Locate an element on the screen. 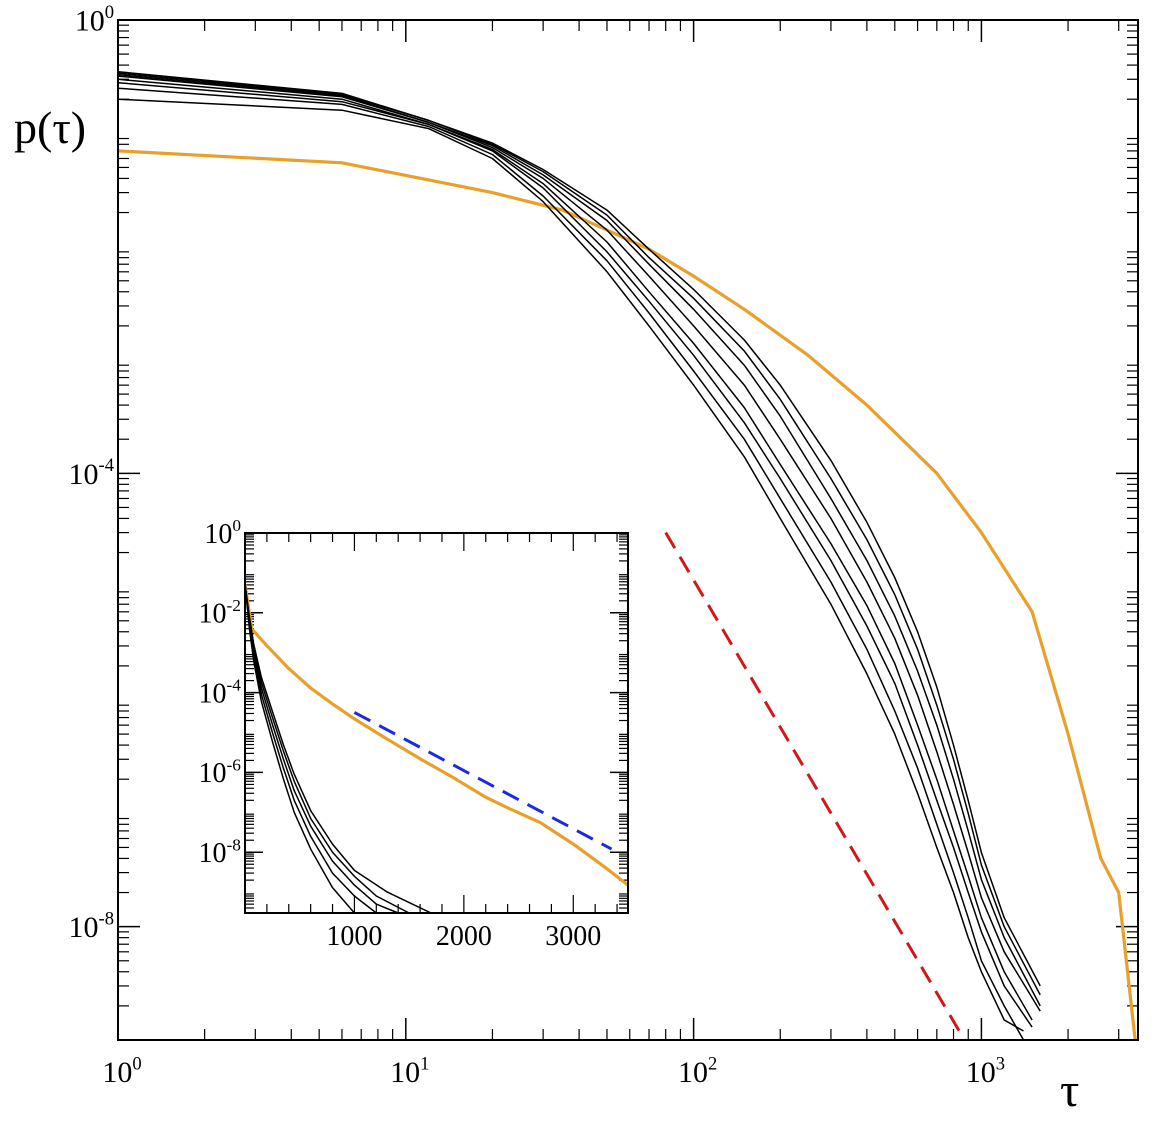 The width and height of the screenshot is (1156, 1123). y-tick-label-exponent: -2 is located at coordinates (234, 605).